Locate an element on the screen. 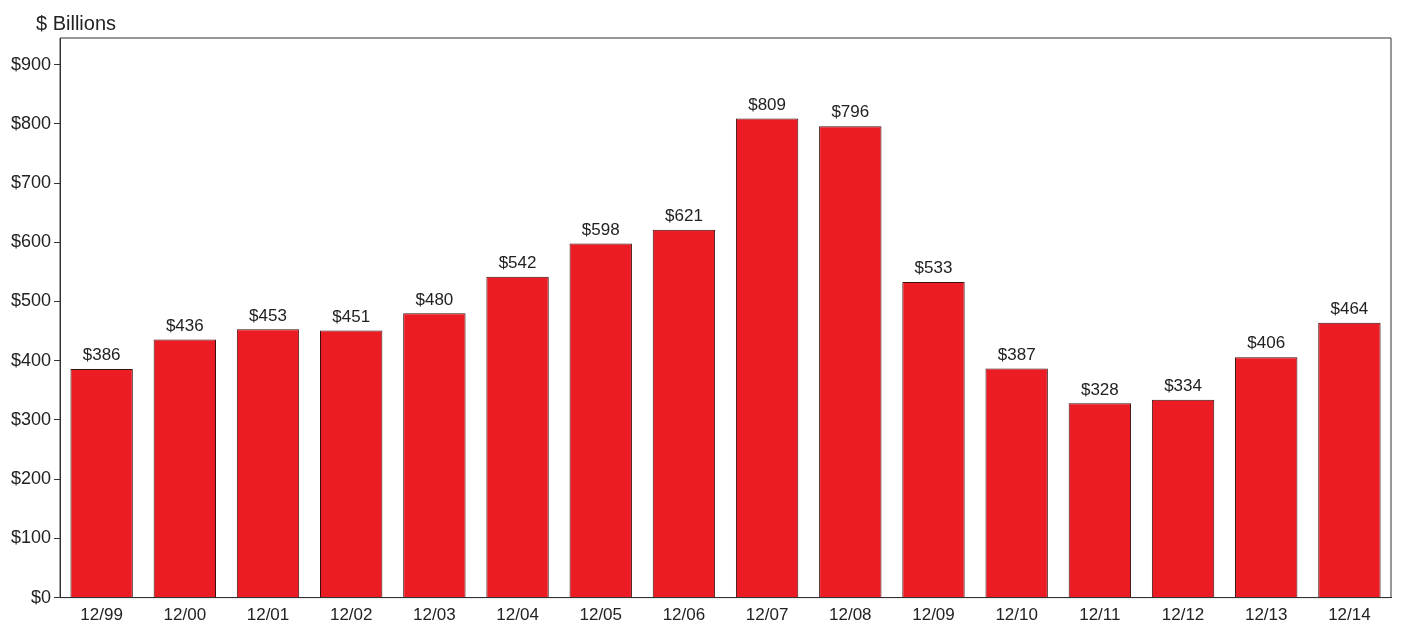  y-tick-label: $900 is located at coordinates (31, 63).